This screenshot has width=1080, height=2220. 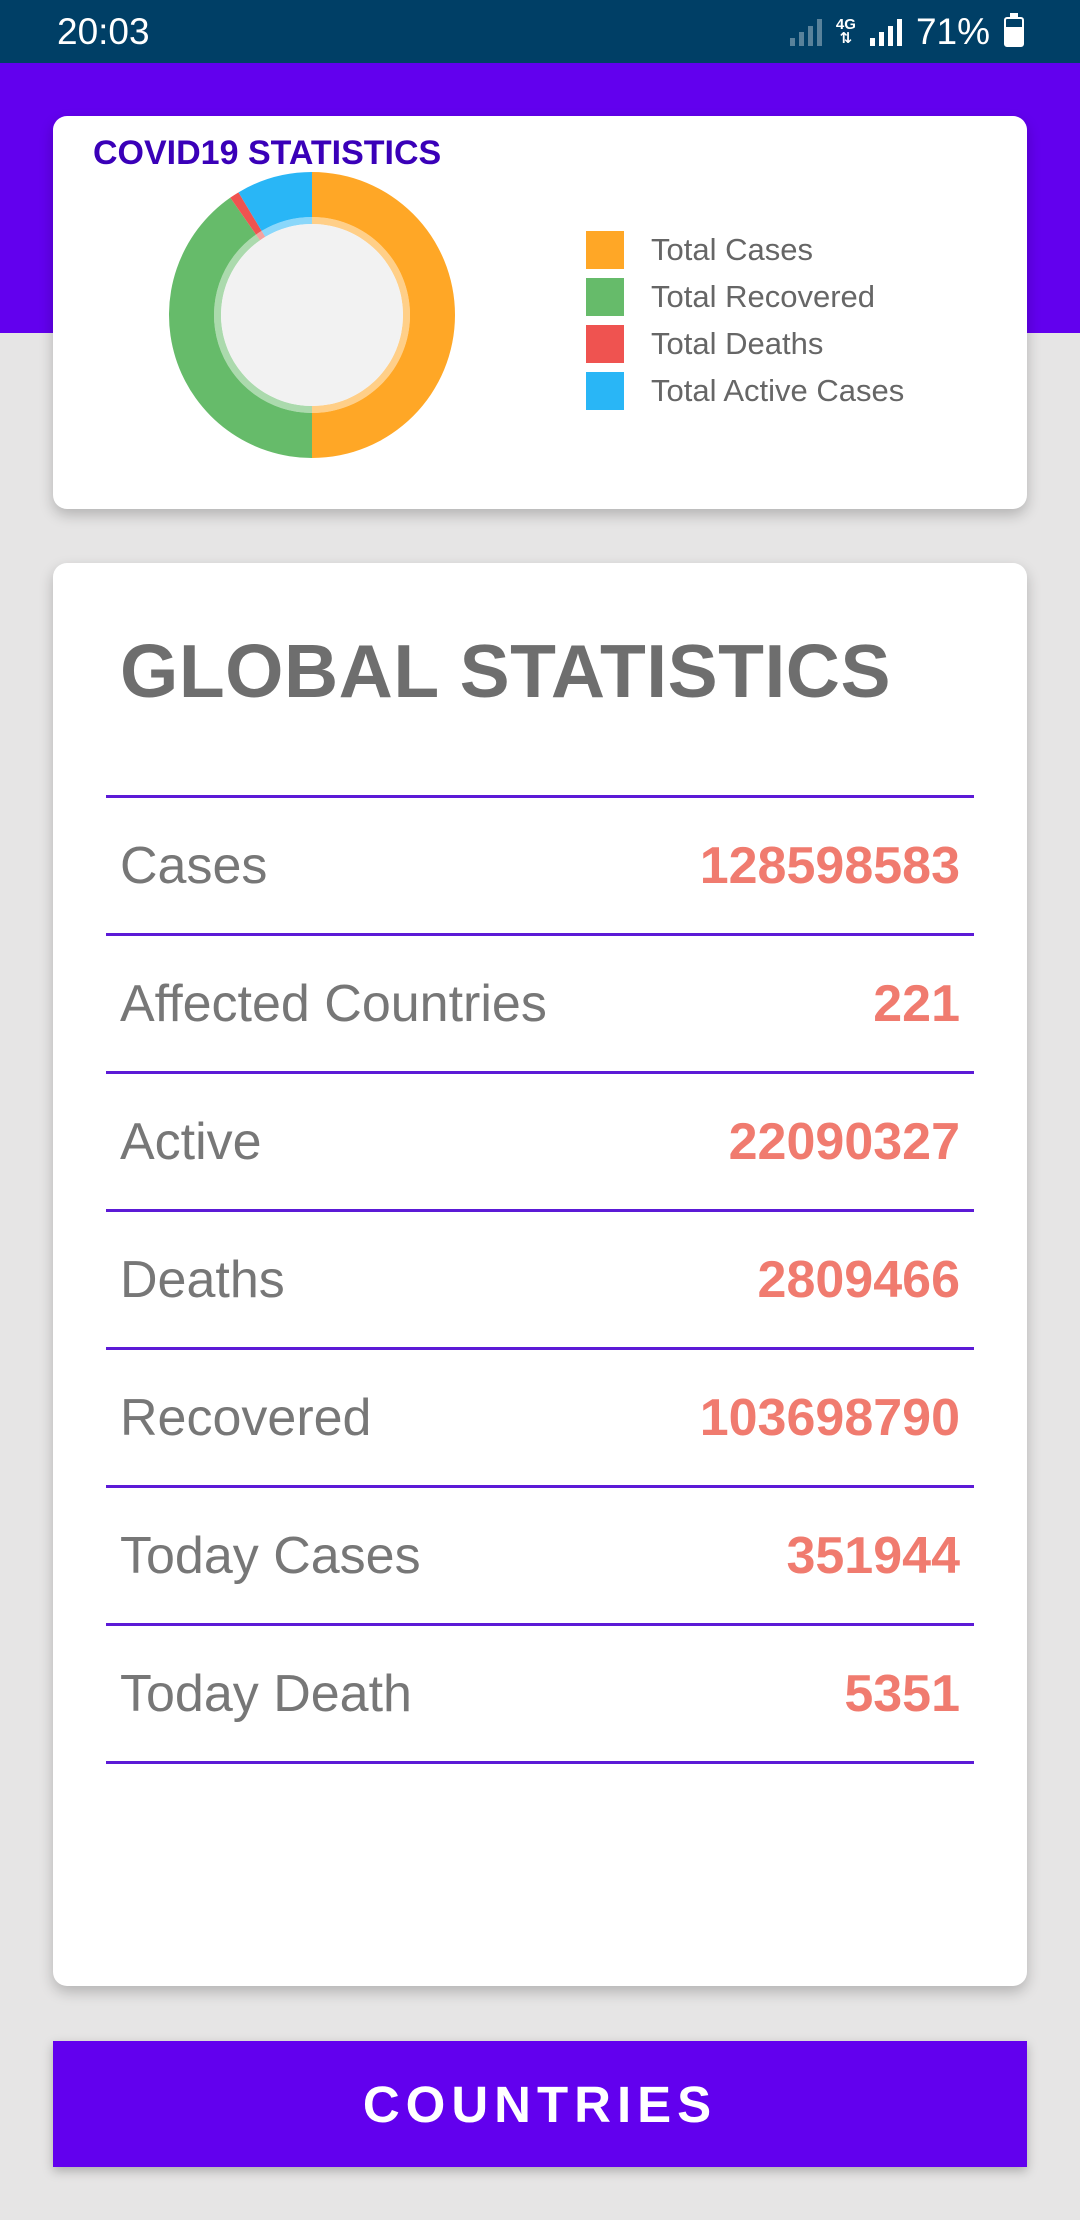 I want to click on stat-value: 22090327, so click(x=844, y=1141).